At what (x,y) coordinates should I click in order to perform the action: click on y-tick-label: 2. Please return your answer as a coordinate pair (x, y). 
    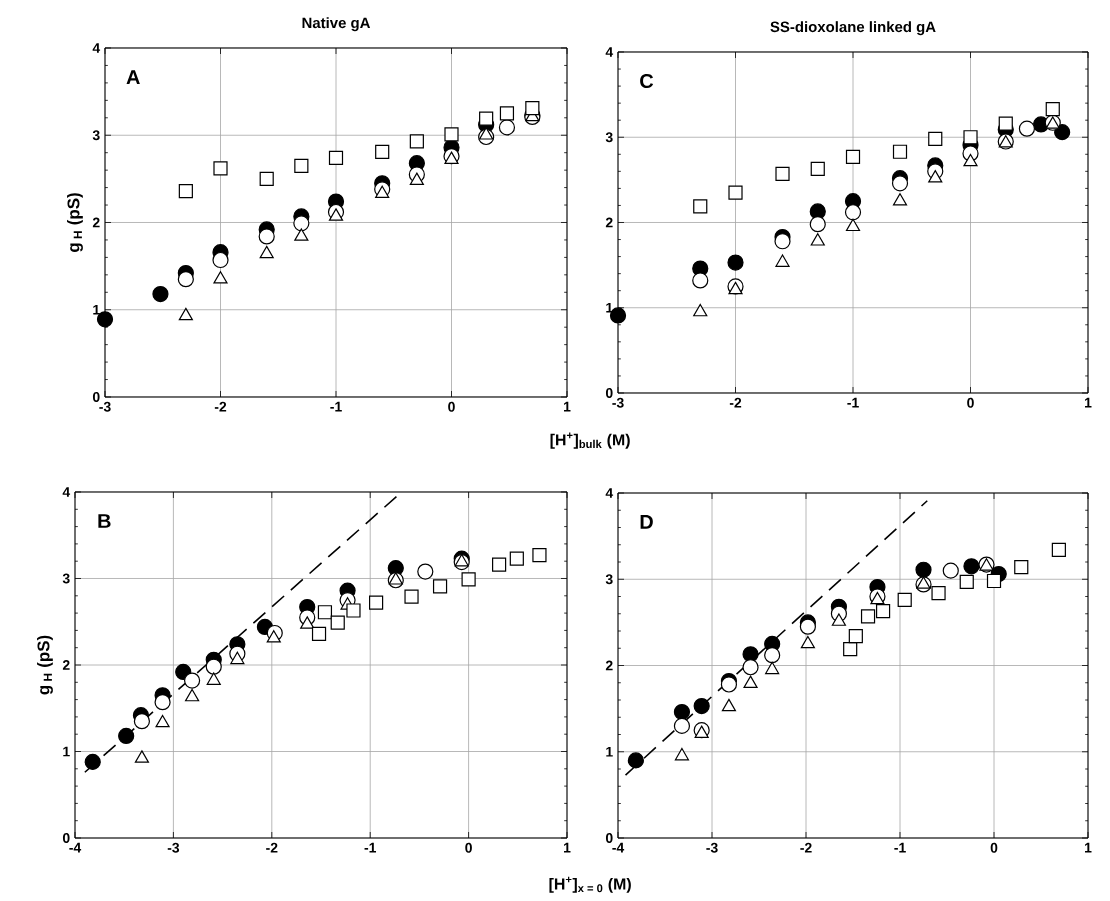
    Looking at the image, I should click on (609, 222).